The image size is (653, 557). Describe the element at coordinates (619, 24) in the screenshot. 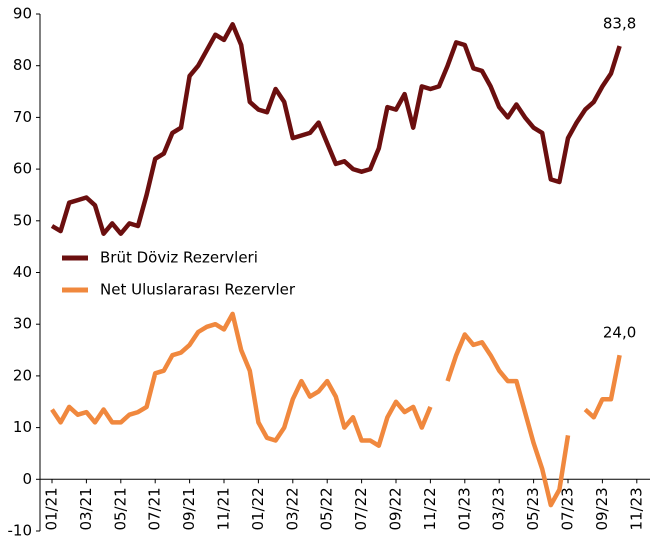

I see `data-label: 83,8` at that location.